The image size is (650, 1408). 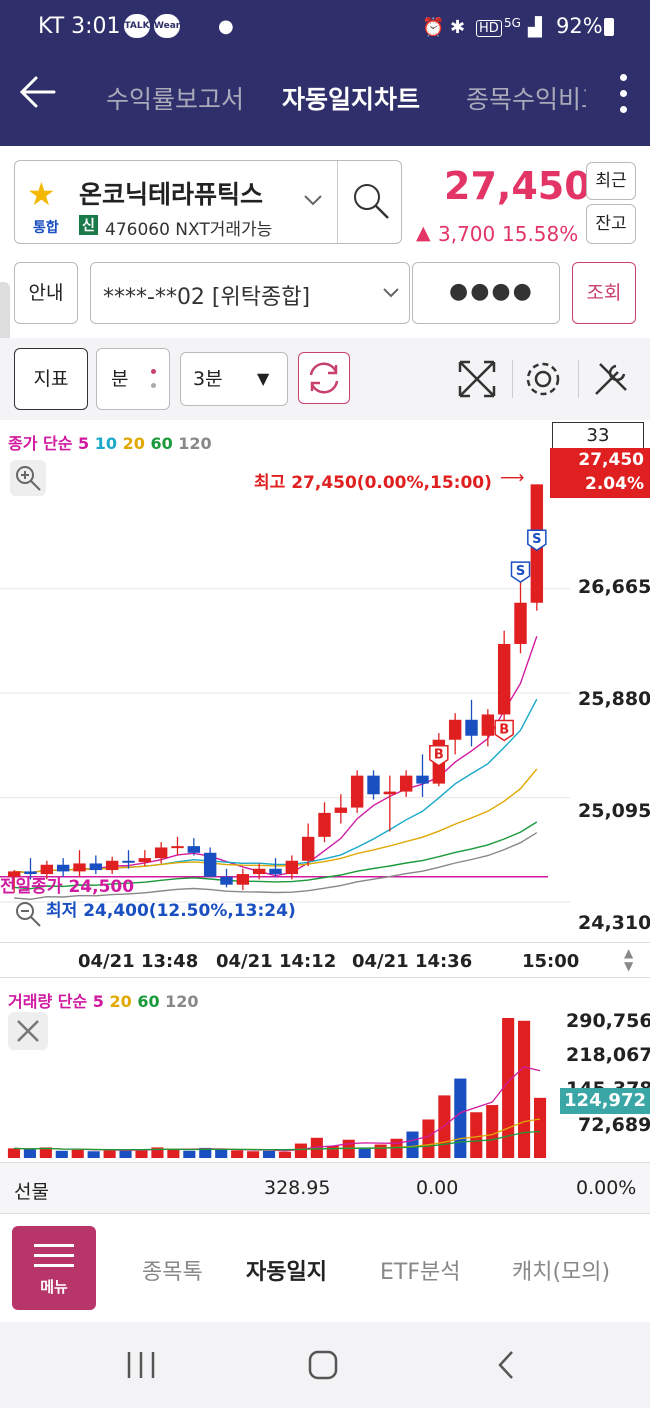 What do you see at coordinates (286, 1272) in the screenshot?
I see `tab-auto-journal: 자동일지` at bounding box center [286, 1272].